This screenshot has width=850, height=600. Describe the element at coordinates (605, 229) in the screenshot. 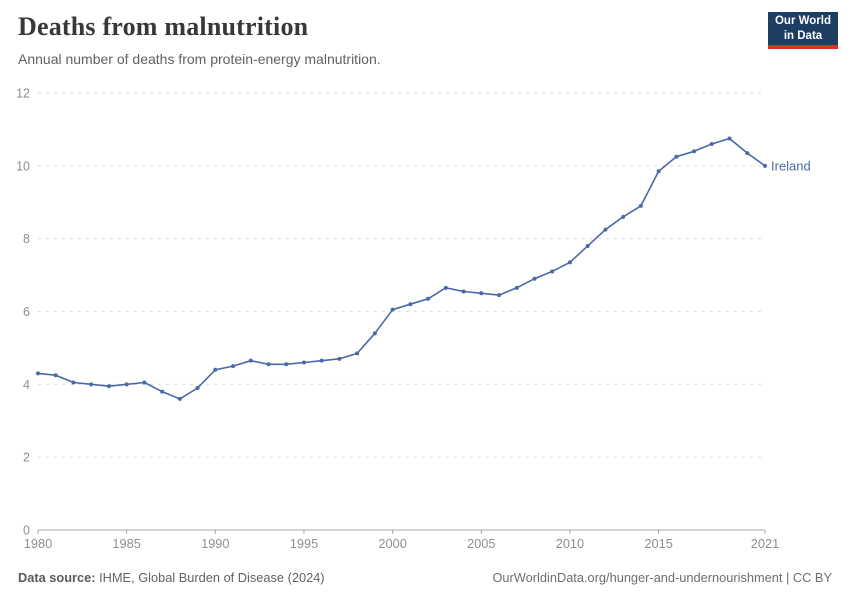

I see `data-point-2012` at that location.